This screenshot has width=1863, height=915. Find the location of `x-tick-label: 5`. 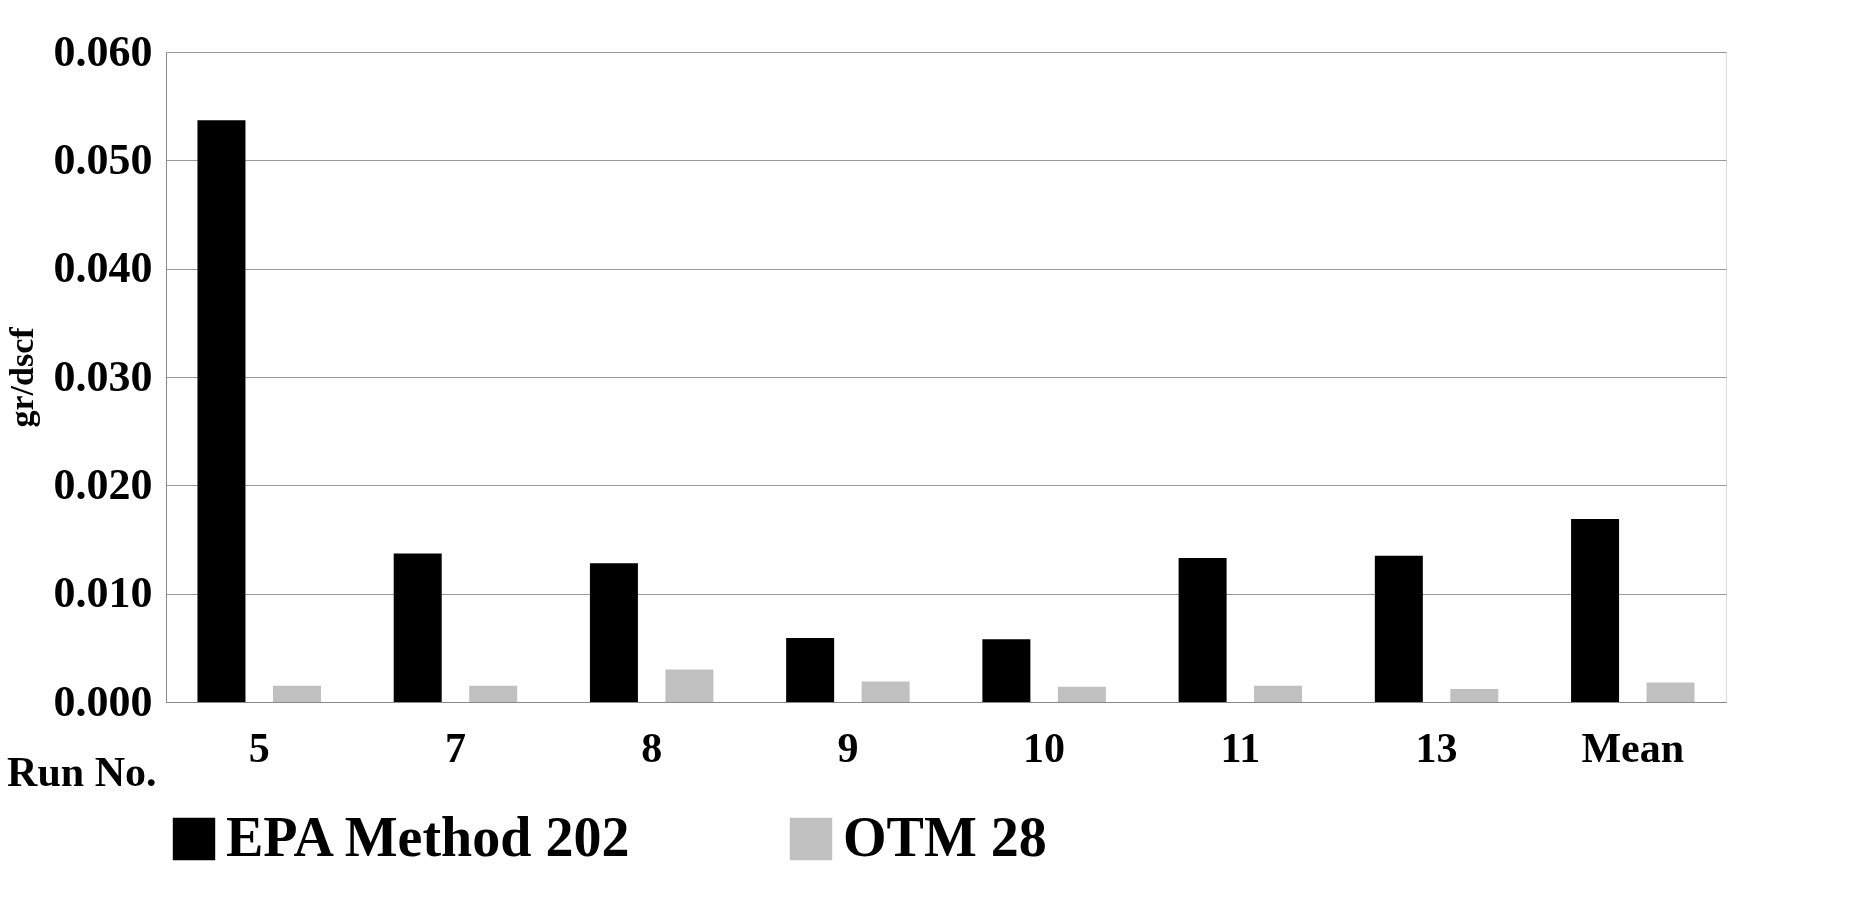

x-tick-label: 5 is located at coordinates (259, 747).